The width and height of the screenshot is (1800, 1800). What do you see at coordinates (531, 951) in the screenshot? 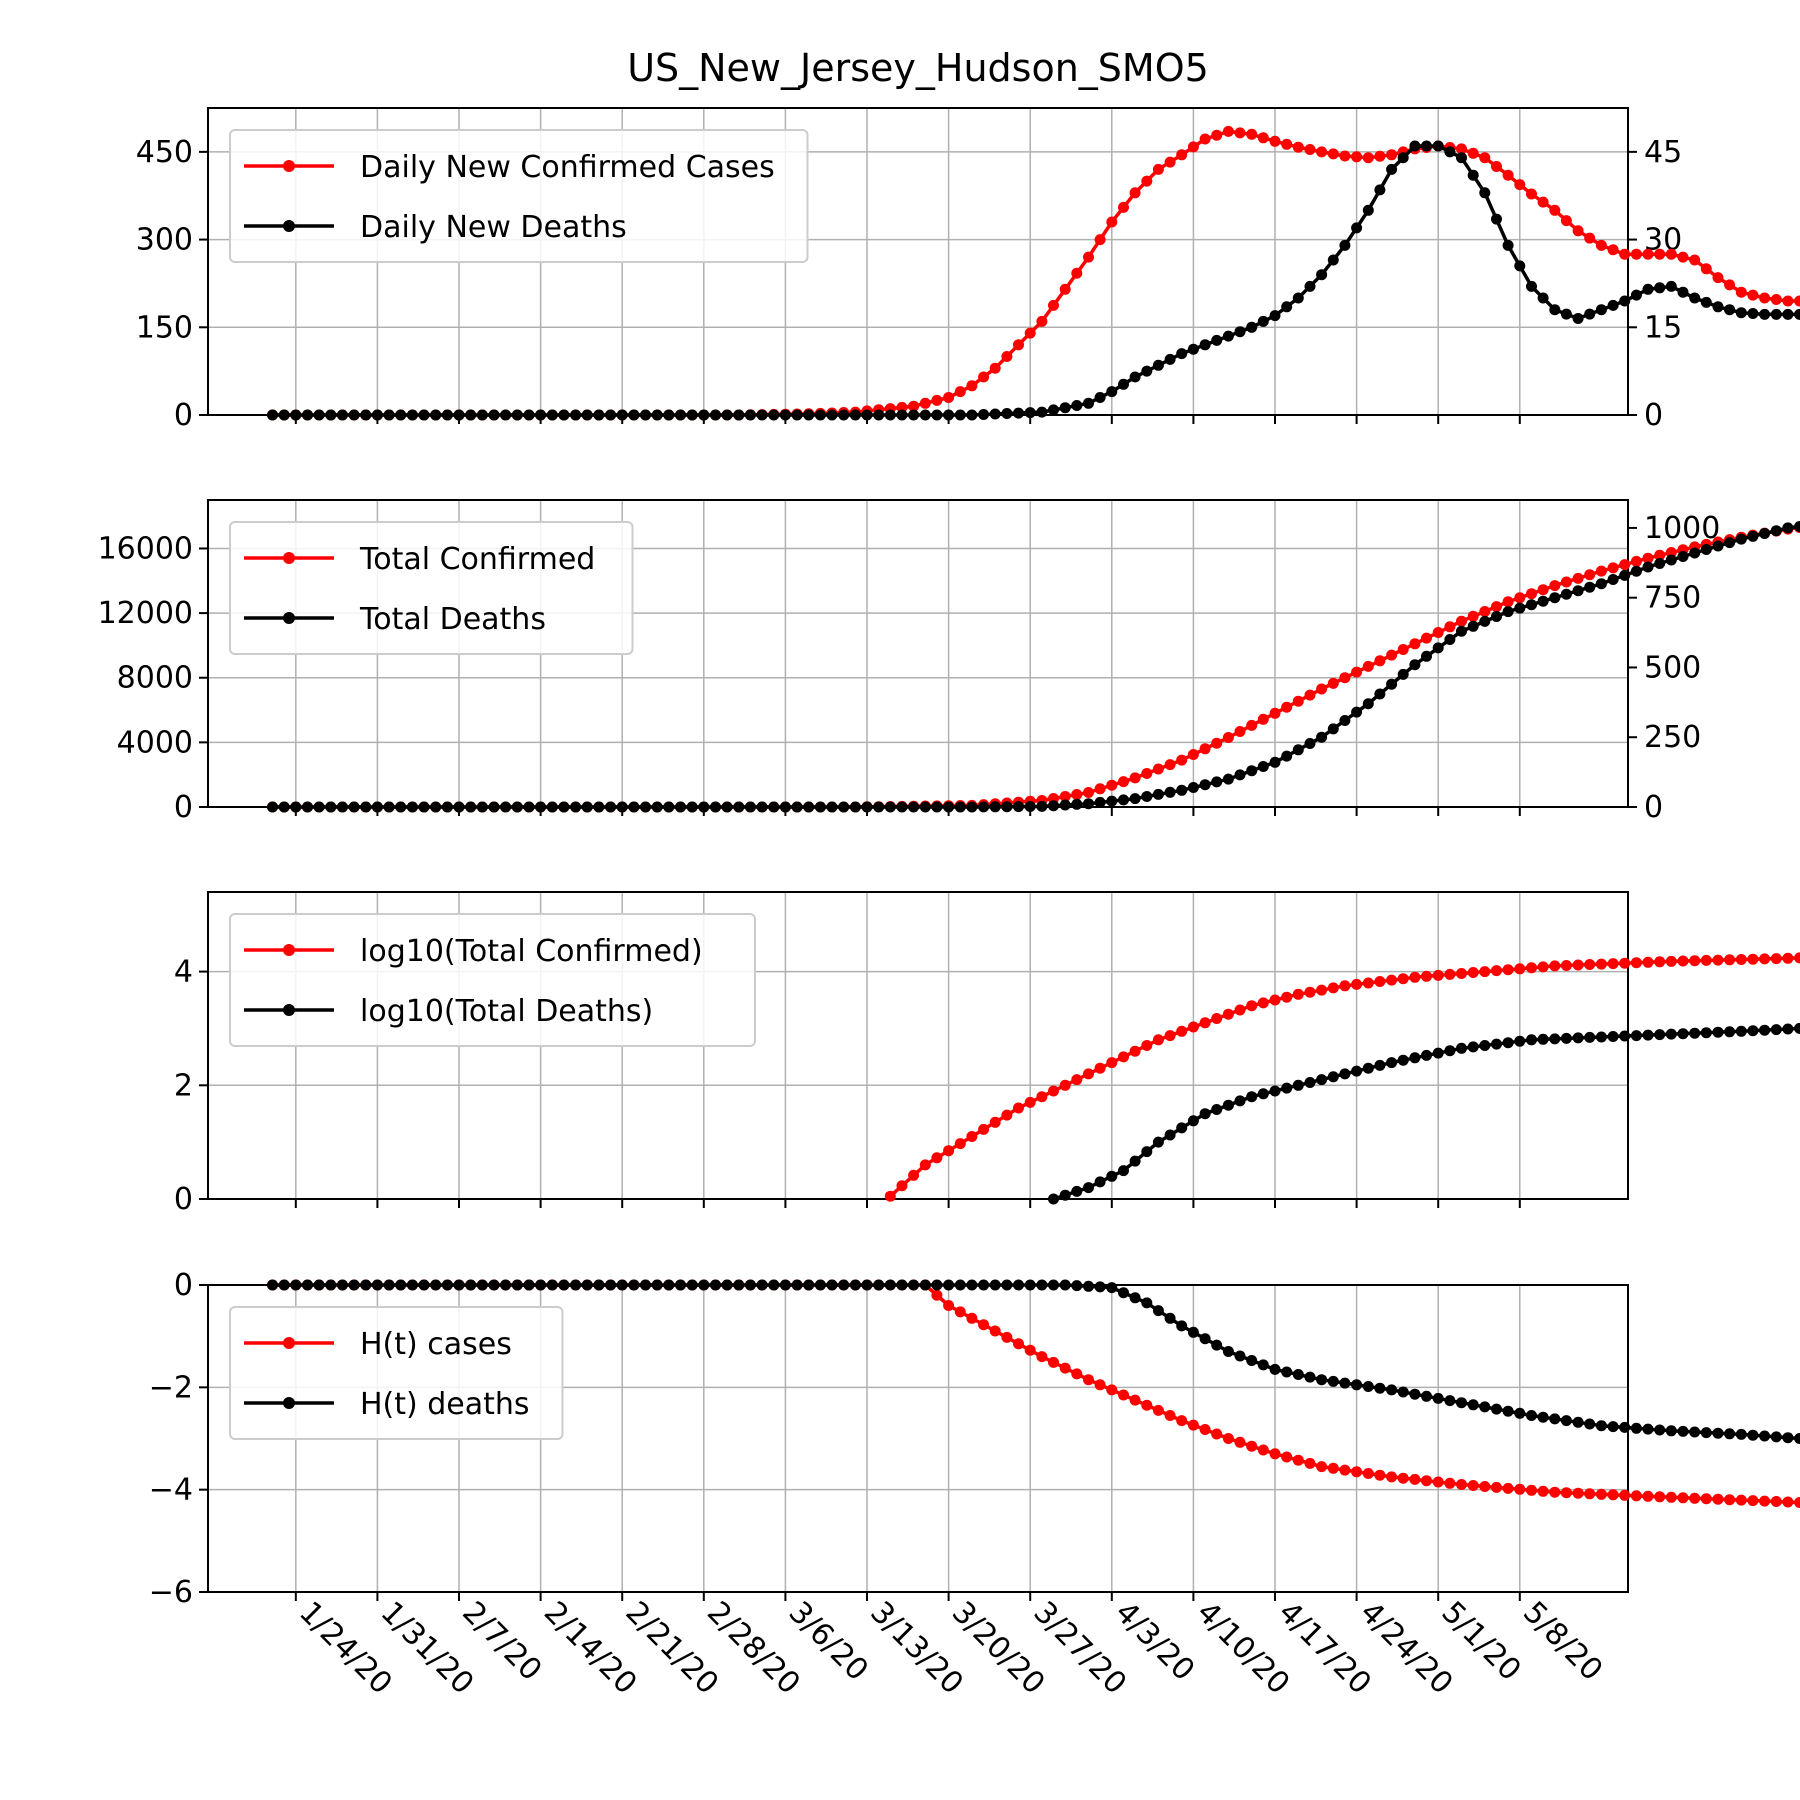
I see `legend-label: log10(Total Confirmed)` at bounding box center [531, 951].